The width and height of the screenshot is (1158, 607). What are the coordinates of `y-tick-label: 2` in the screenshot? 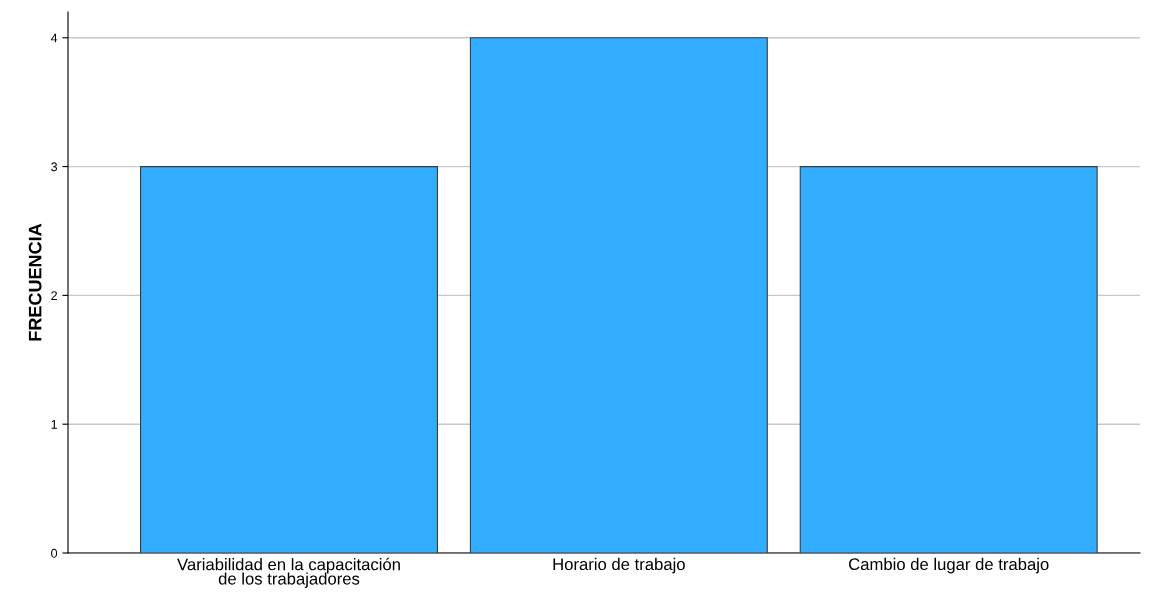 It's located at (54, 295).